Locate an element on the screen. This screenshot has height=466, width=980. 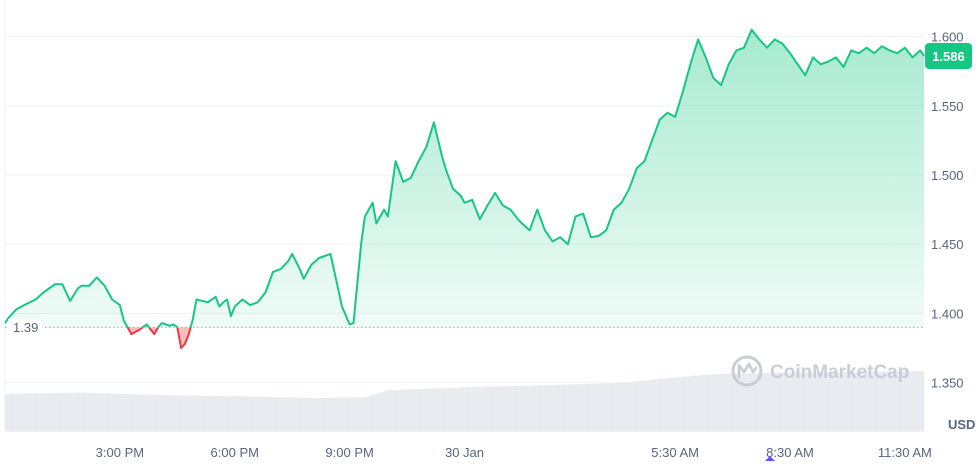
x-tick-label: 30 Jan is located at coordinates (464, 452).